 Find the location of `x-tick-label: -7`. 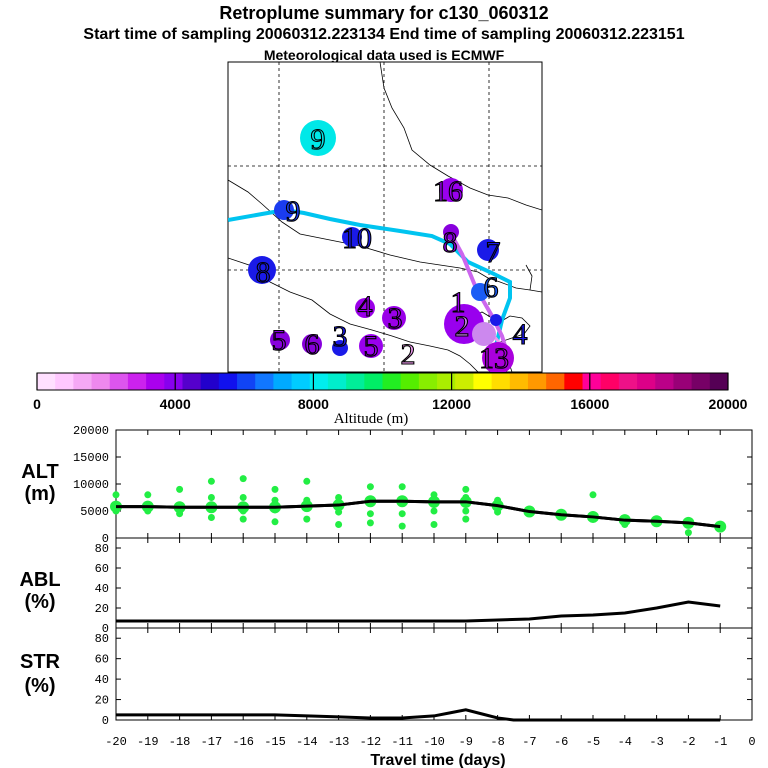

x-tick-label: -7 is located at coordinates (529, 742).